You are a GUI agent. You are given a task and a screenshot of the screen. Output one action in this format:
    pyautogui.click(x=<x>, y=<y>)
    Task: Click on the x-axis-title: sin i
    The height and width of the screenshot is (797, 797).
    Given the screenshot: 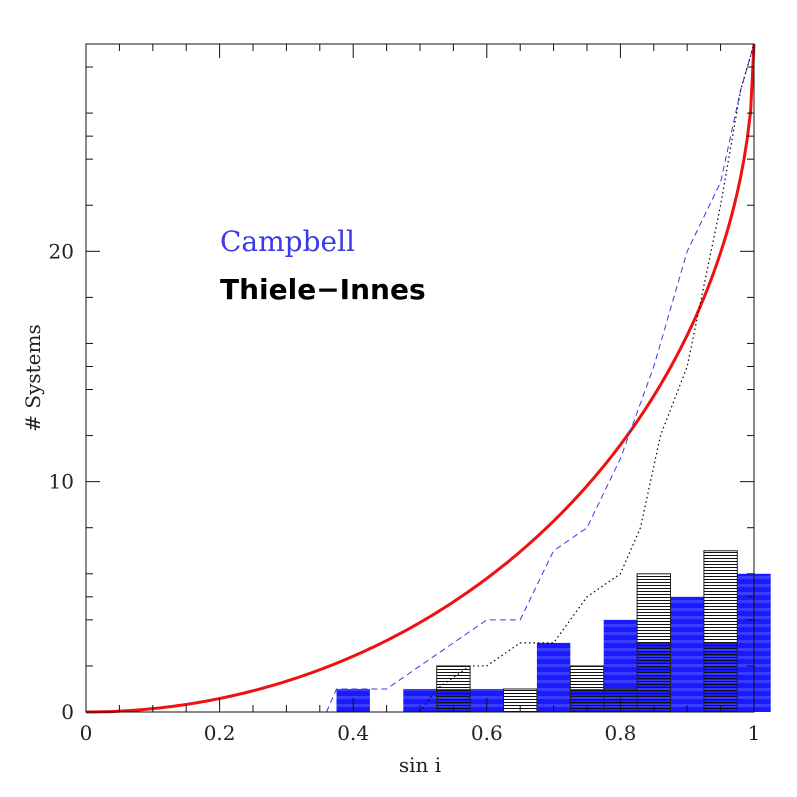 What is the action you would take?
    pyautogui.click(x=420, y=765)
    